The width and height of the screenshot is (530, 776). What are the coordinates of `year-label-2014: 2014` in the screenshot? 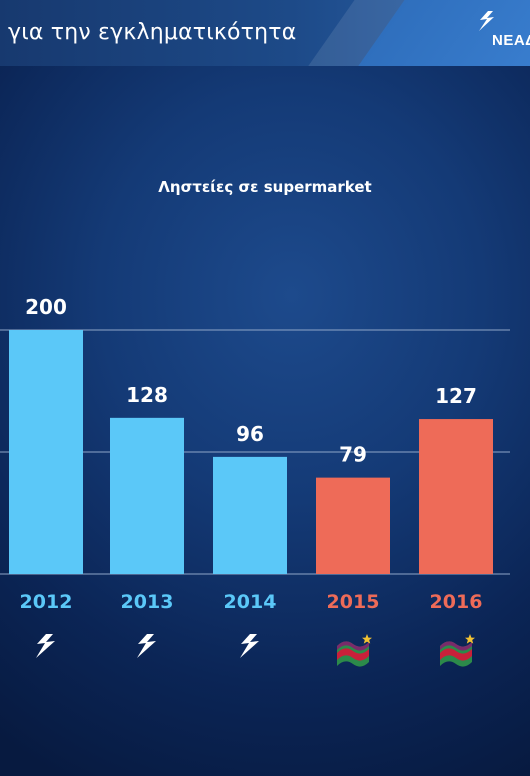 It's located at (250, 602).